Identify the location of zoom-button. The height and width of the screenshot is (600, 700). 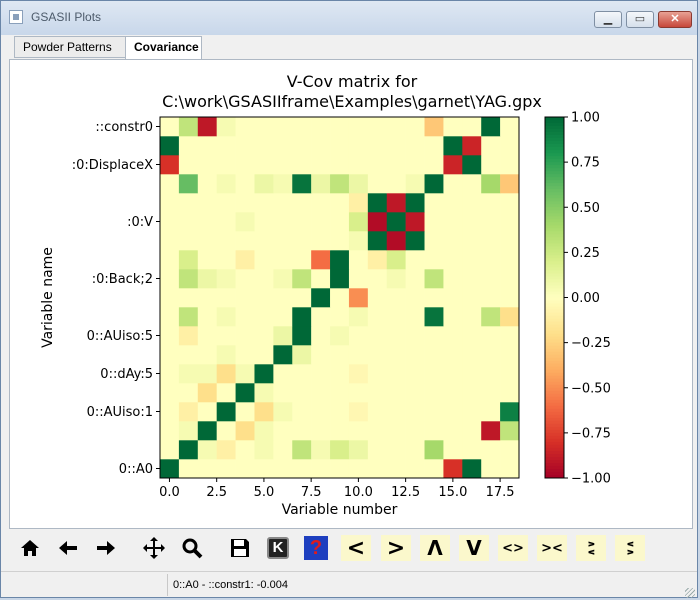
(192, 548).